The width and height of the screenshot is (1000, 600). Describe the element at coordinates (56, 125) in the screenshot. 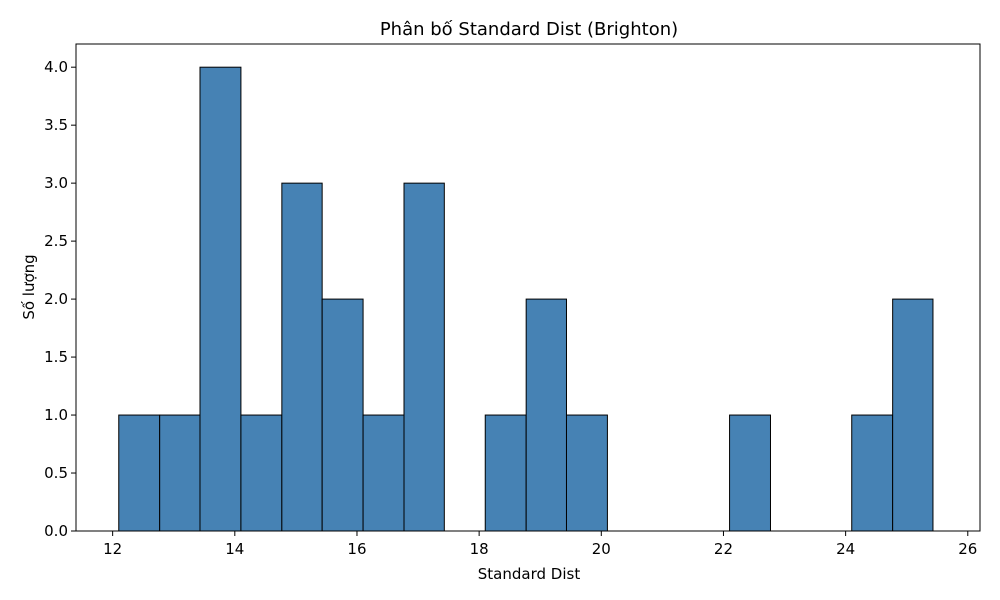

I see `y-tick-label: 3.5` at that location.